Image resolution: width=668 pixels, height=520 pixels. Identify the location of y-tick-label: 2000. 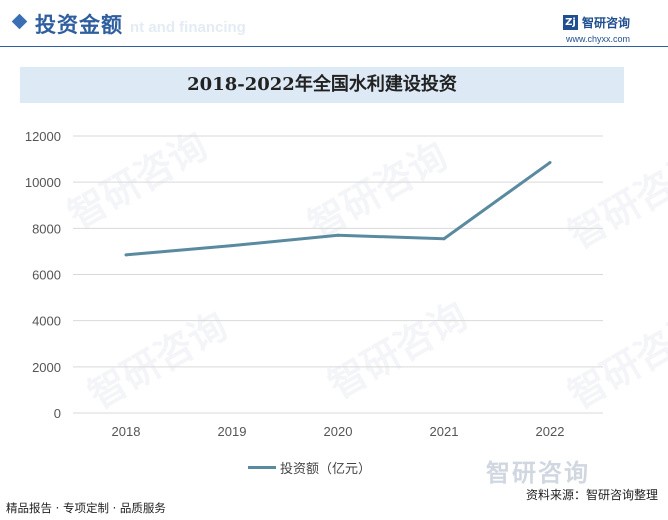
(46, 367).